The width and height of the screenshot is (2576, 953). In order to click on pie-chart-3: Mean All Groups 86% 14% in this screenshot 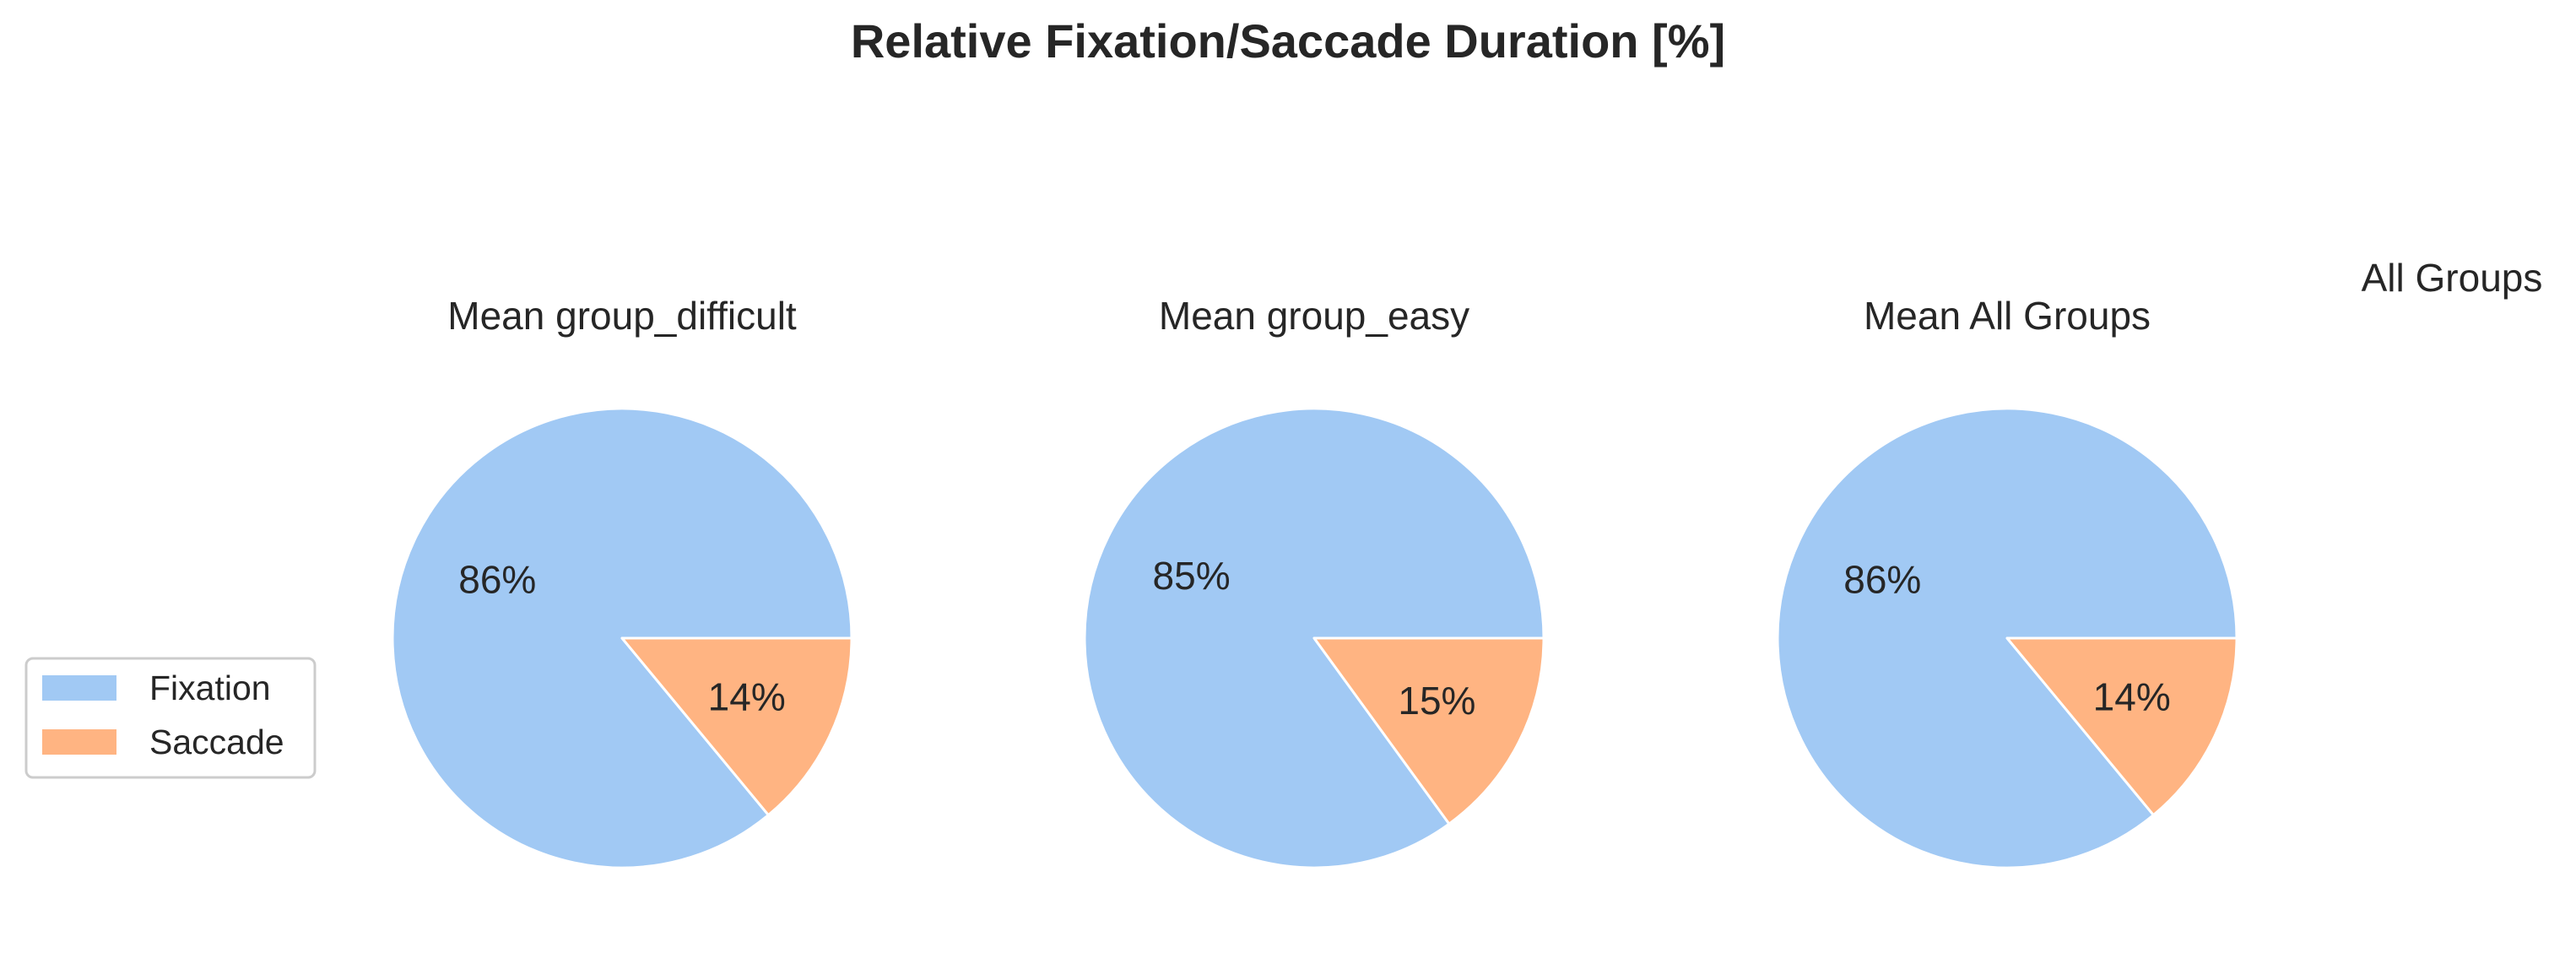, I will do `click(2007, 581)`.